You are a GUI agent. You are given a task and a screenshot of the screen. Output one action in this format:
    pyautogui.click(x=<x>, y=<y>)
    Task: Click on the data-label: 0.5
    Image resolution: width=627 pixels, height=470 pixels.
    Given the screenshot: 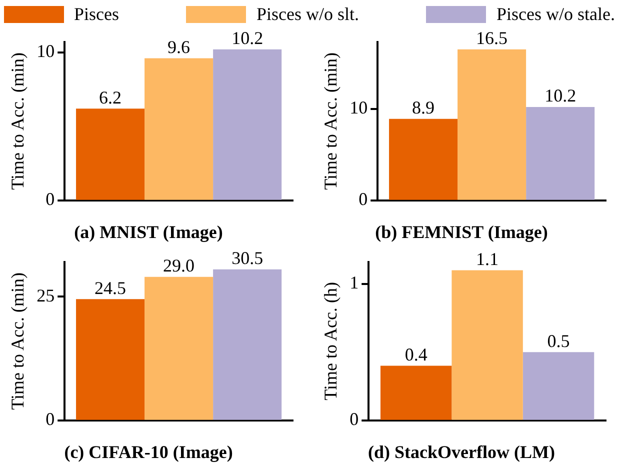 What is the action you would take?
    pyautogui.click(x=558, y=340)
    